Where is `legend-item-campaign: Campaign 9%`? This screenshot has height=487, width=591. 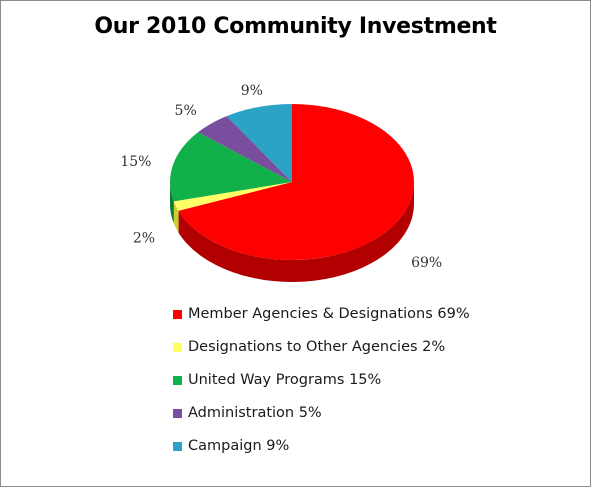
legend-item-campaign: Campaign 9% is located at coordinates (321, 446).